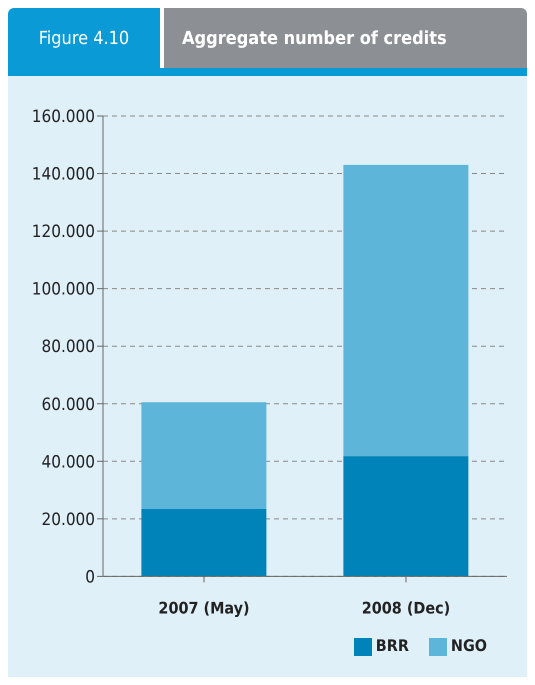 The width and height of the screenshot is (535, 685). Describe the element at coordinates (68, 347) in the screenshot. I see `y-tick-label: 80.000` at that location.